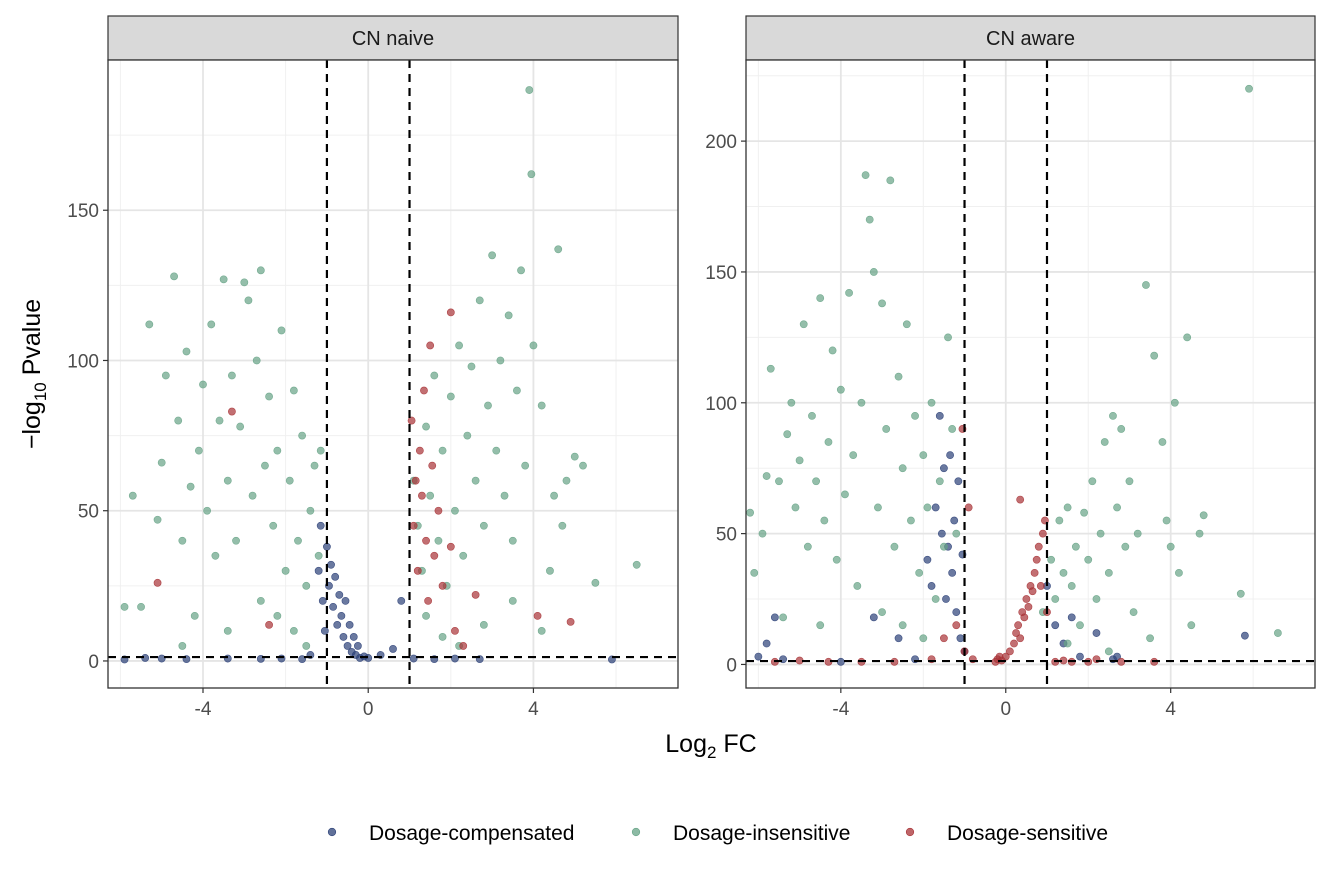  I want to click on y-tick-label: 100, so click(721, 404).